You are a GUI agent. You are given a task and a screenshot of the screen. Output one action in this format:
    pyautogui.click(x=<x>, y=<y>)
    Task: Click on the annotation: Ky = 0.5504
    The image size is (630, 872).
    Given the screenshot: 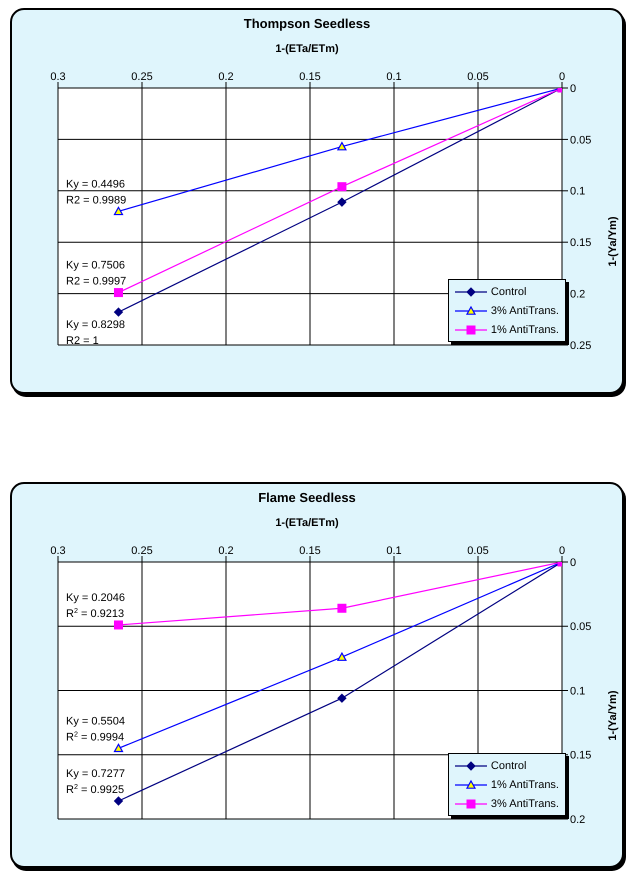 What is the action you would take?
    pyautogui.click(x=96, y=721)
    